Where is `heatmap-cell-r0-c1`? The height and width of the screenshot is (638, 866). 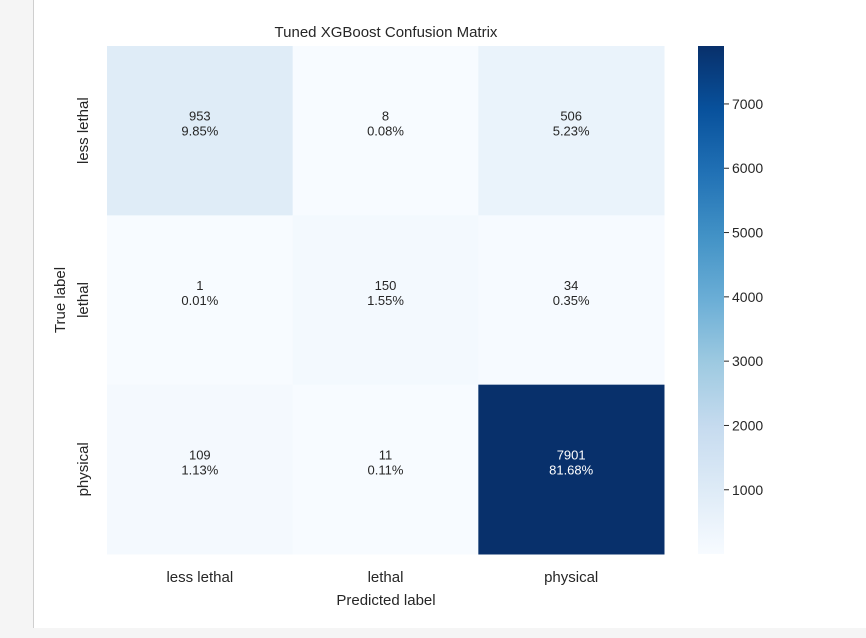 heatmap-cell-r0-c1 is located at coordinates (385, 131).